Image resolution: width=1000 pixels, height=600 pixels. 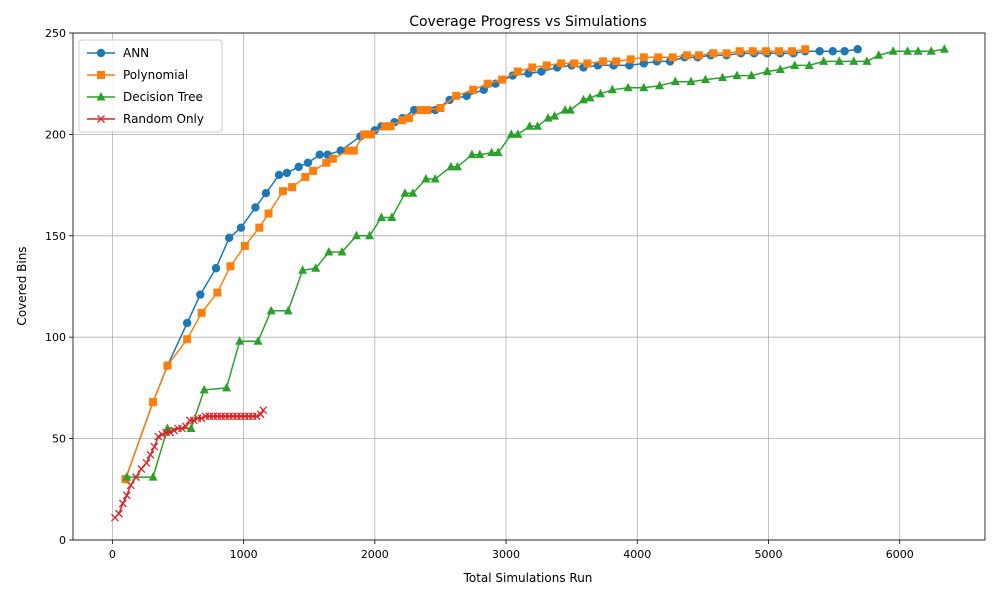 I want to click on y-axis-label: Covered Bins, so click(x=22, y=285).